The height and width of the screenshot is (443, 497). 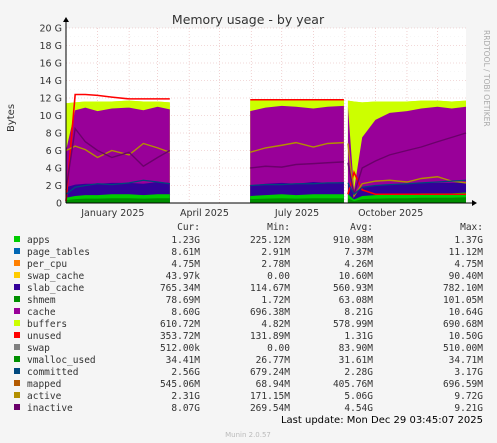 I want to click on x-tick-label: January 2025, so click(x=112, y=213).